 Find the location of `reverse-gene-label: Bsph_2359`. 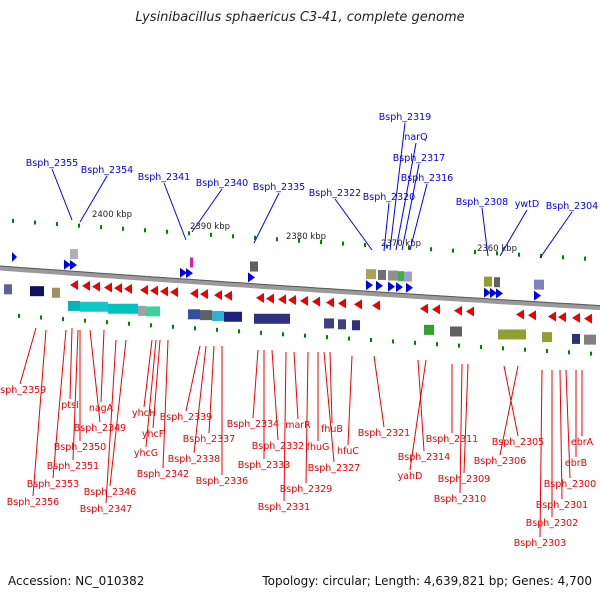

reverse-gene-label: Bsph_2359 is located at coordinates (23, 390).